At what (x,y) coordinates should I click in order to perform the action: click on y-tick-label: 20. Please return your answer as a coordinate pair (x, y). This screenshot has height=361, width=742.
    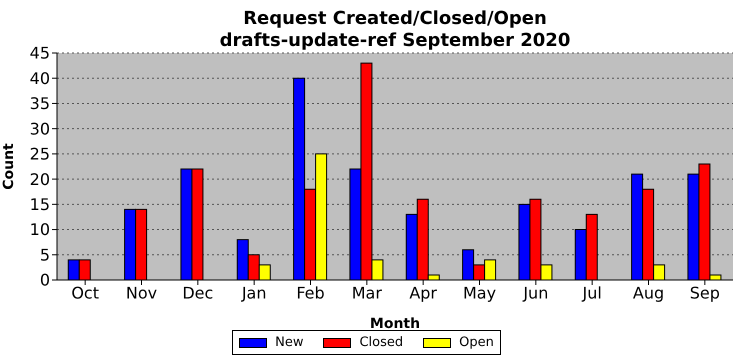
    Looking at the image, I should click on (40, 179).